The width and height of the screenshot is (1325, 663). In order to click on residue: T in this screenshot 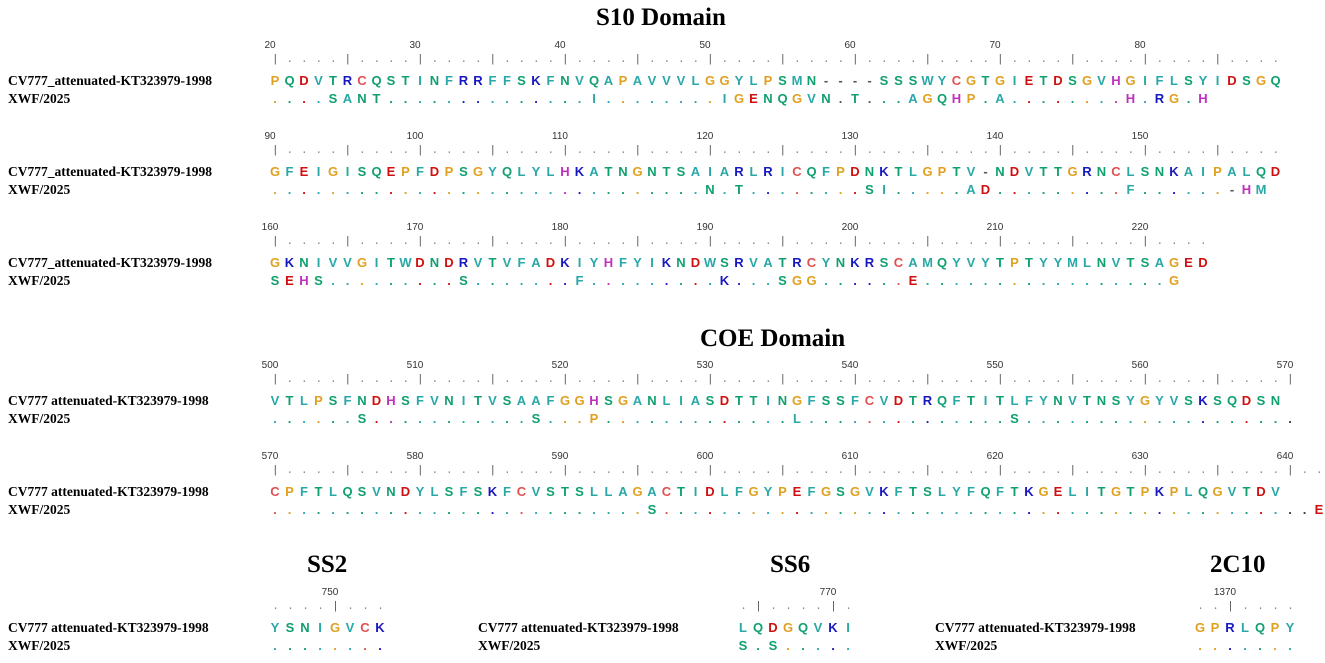, I will do `click(565, 491)`.